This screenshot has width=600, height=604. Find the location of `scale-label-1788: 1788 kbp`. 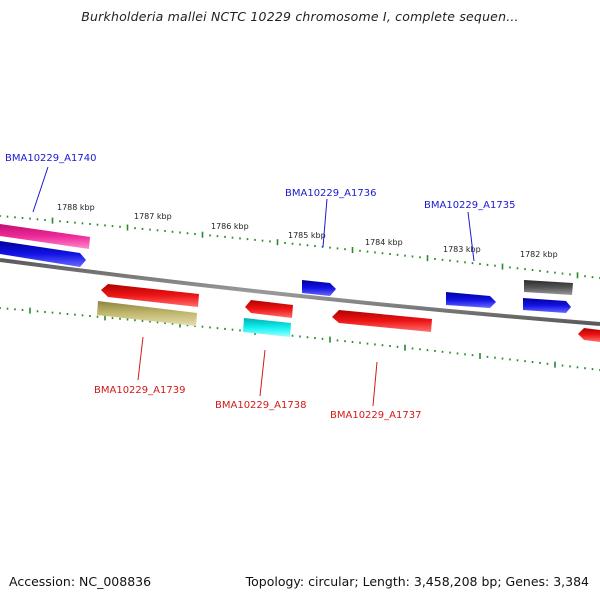

scale-label-1788: 1788 kbp is located at coordinates (76, 207).